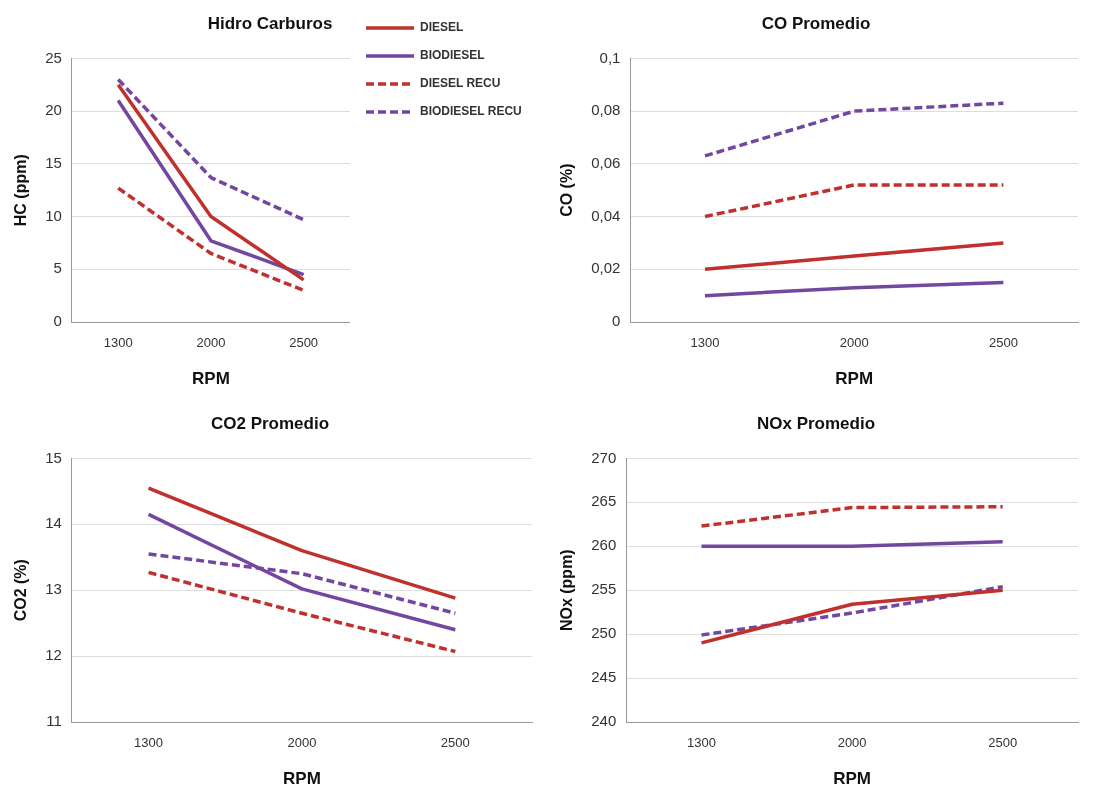  Describe the element at coordinates (53, 655) in the screenshot. I see `y-tick-label: 12` at that location.